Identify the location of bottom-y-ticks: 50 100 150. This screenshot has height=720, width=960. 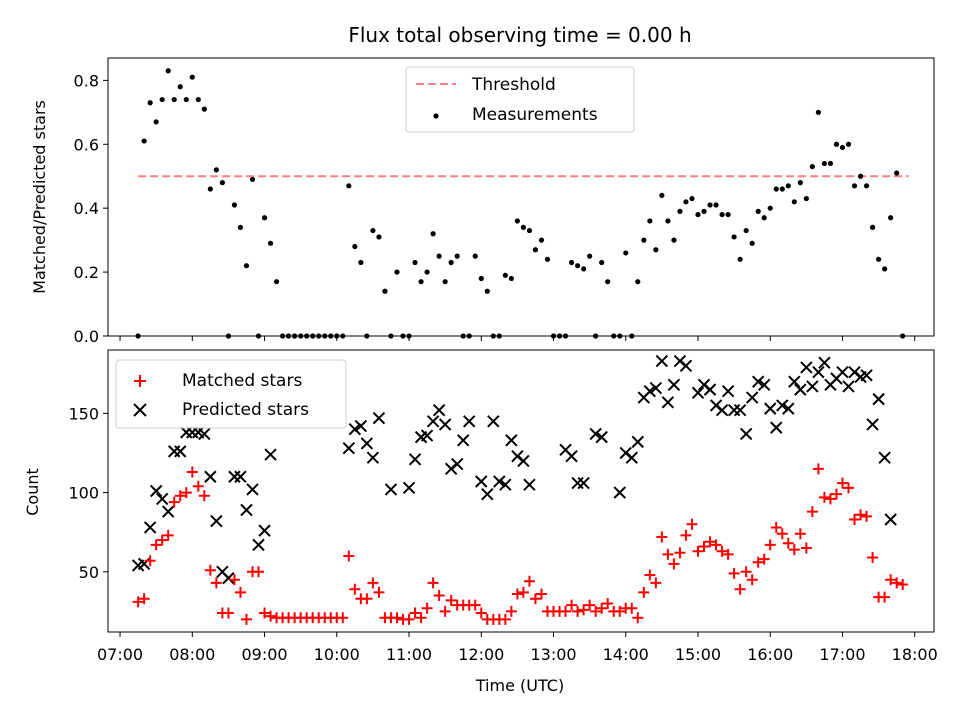
(88, 493).